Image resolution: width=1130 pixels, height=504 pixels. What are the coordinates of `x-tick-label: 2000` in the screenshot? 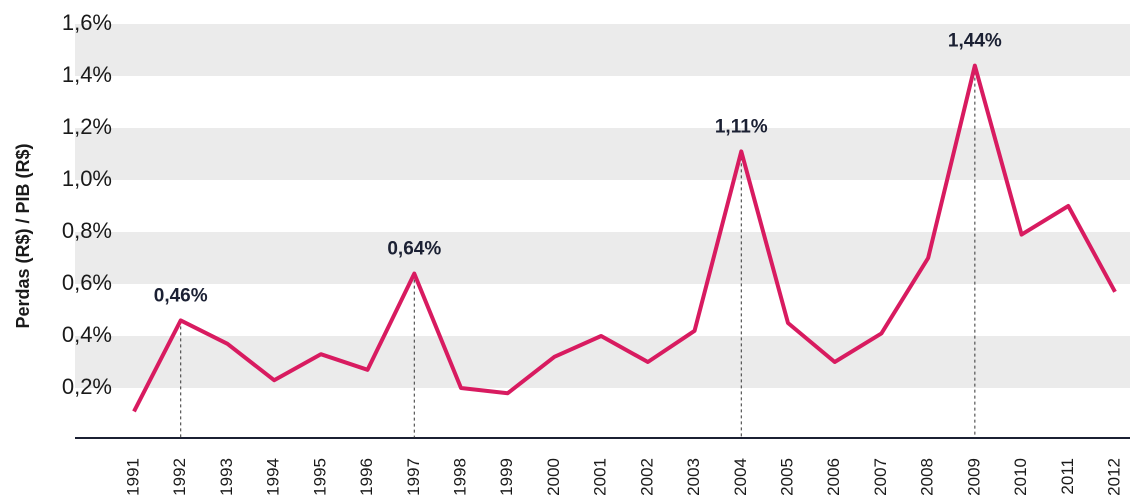 It's located at (553, 477).